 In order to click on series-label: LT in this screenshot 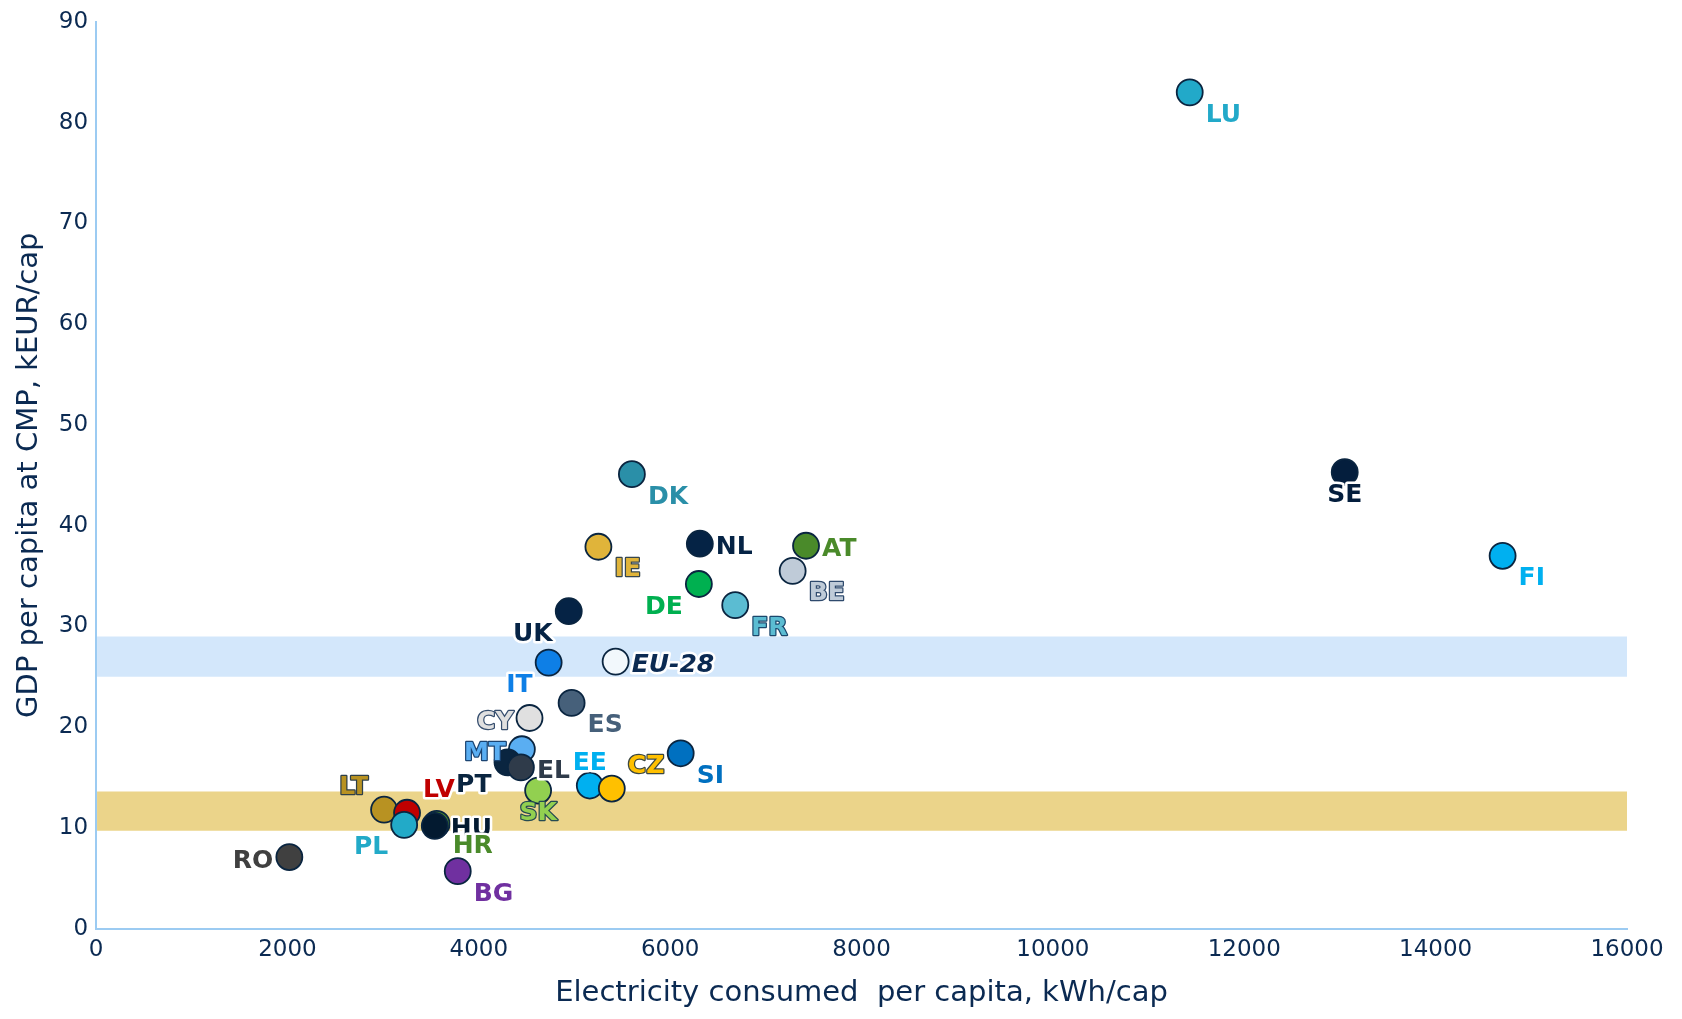, I will do `click(354, 786)`.